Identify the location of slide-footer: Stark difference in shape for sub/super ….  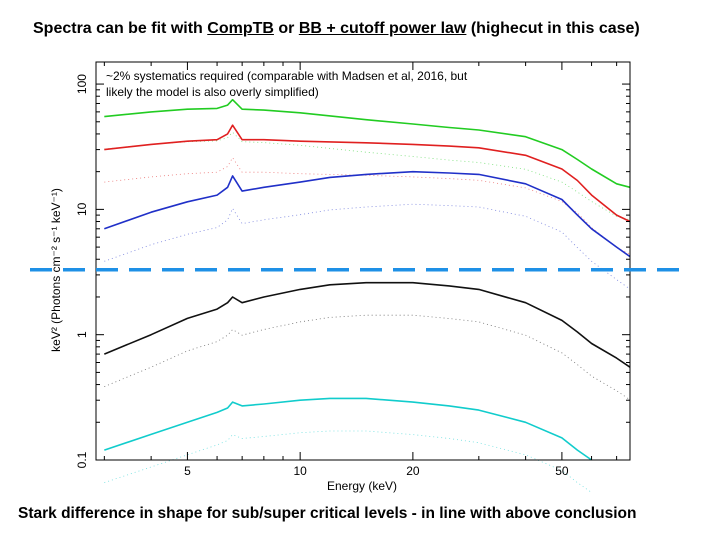
(327, 513).